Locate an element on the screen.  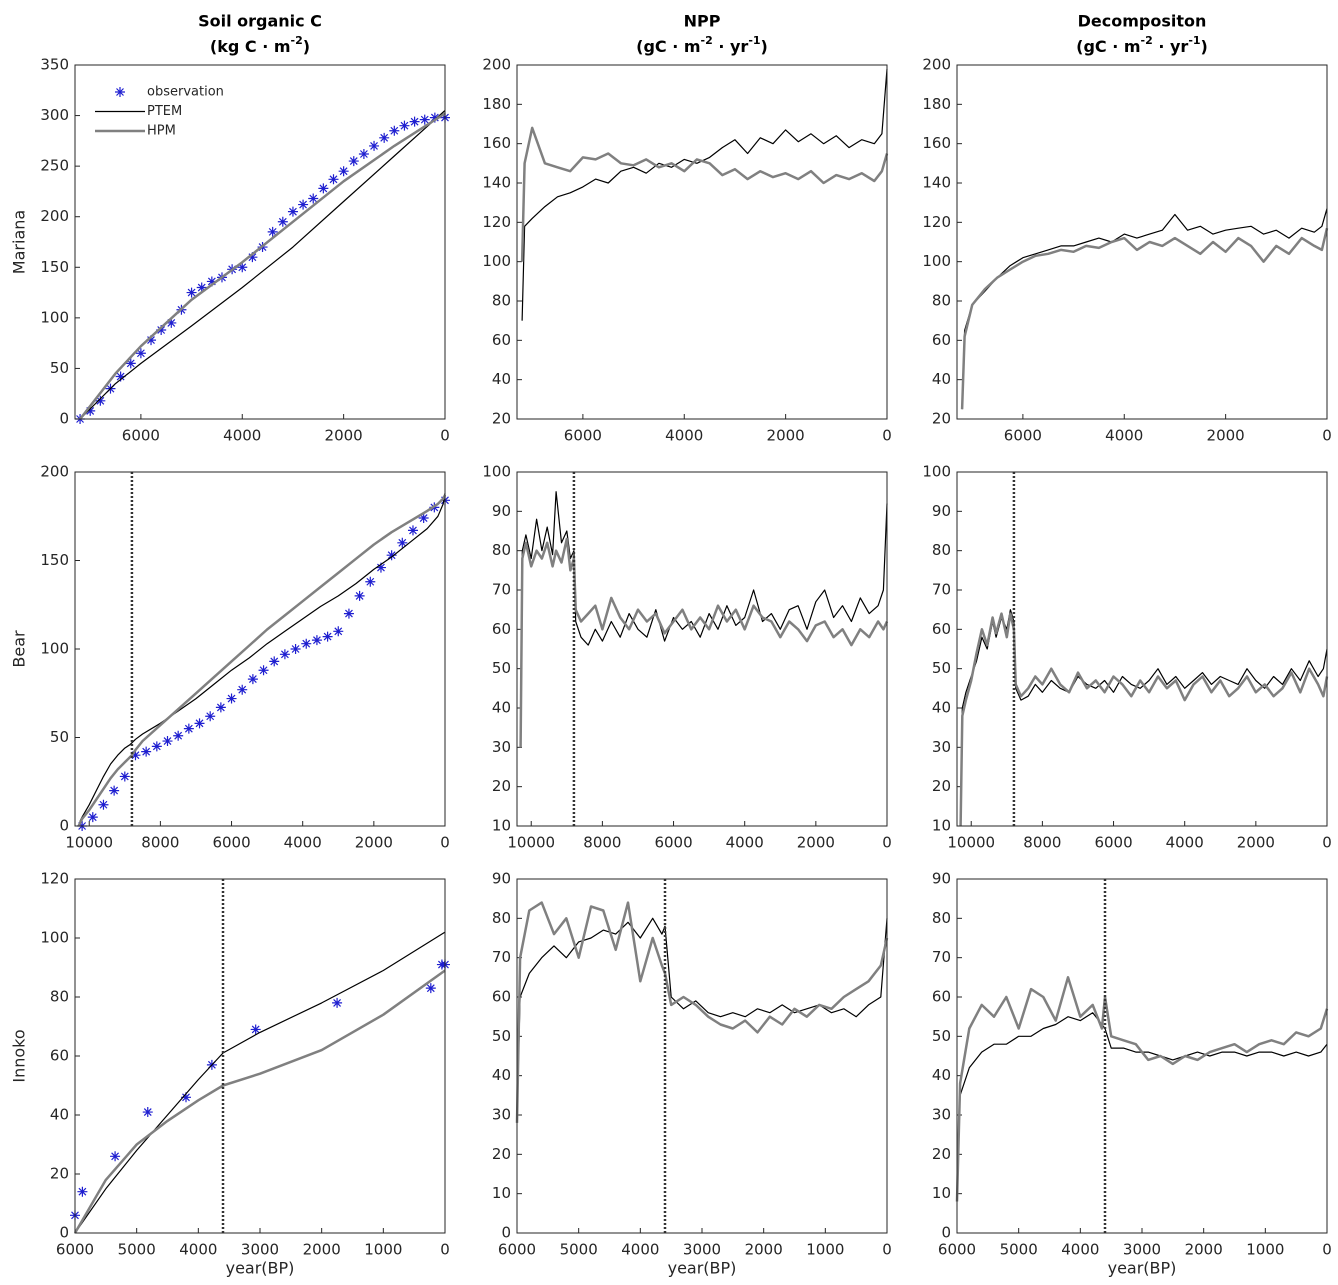
subtitle-part: -2 is located at coordinates (1147, 40).